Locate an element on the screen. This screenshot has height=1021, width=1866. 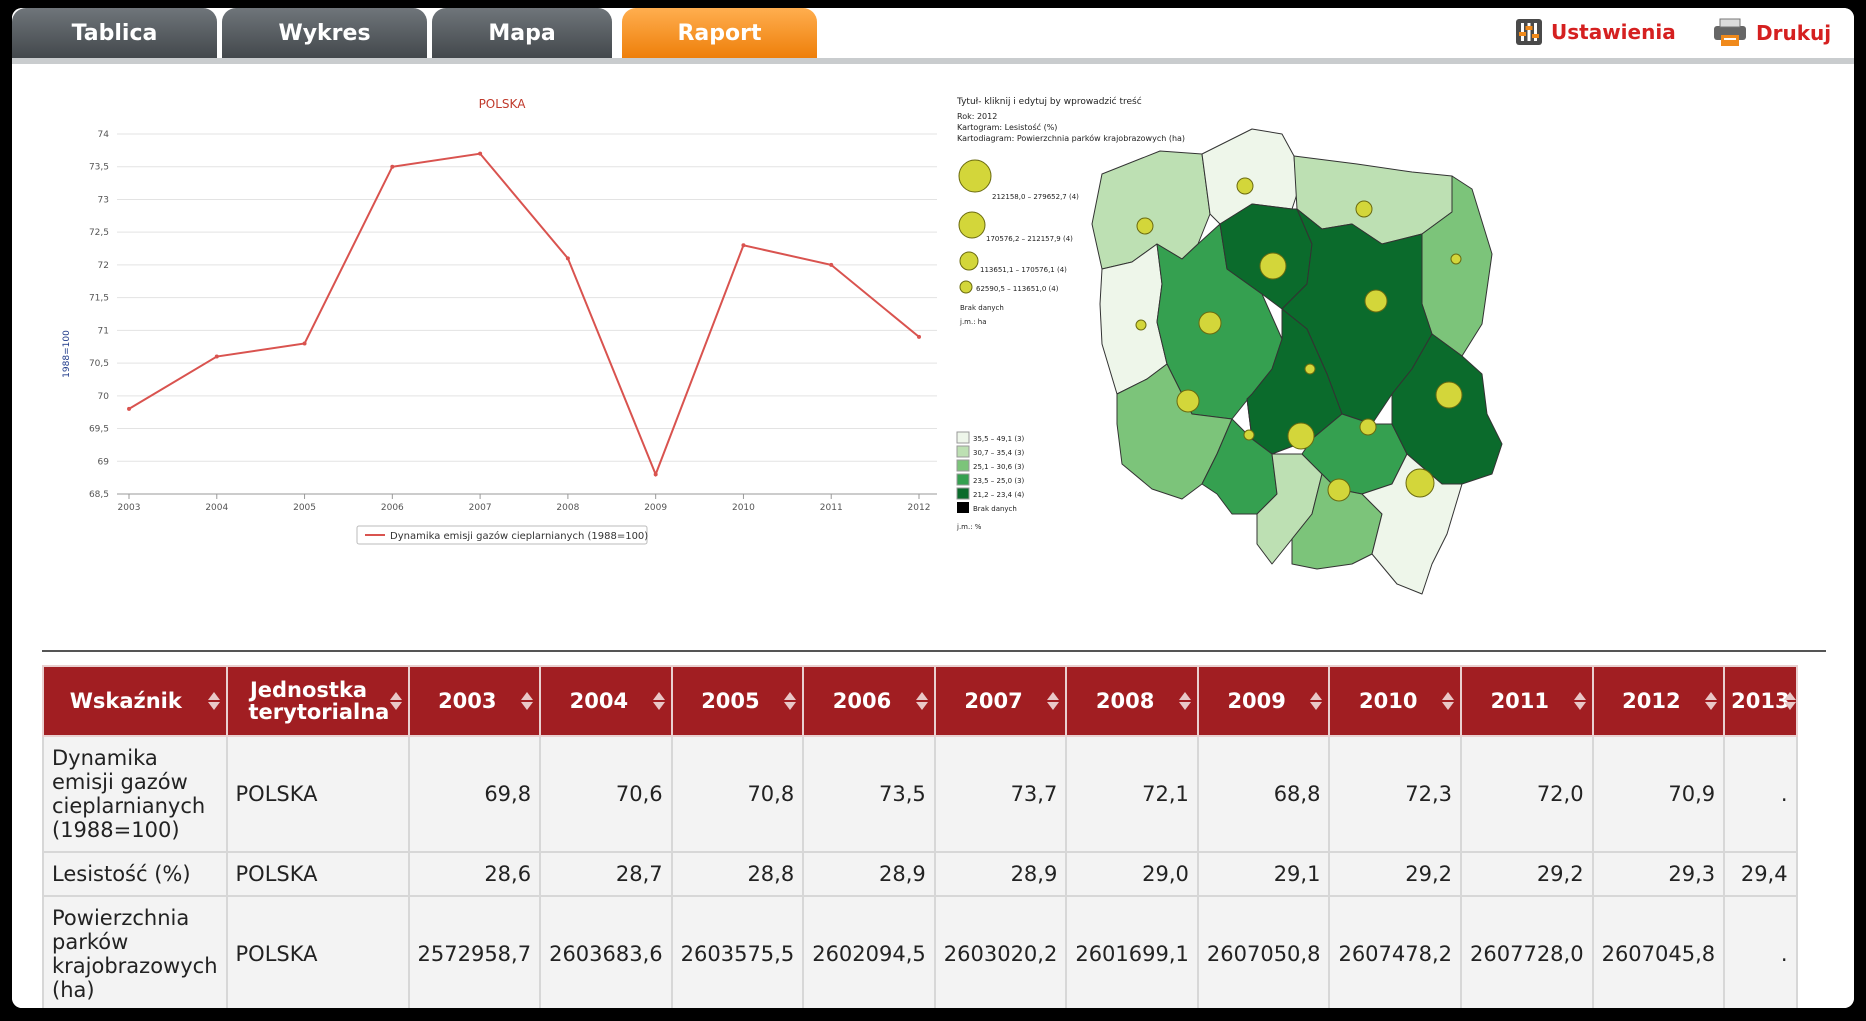
cell-value: 2603575,5 is located at coordinates (737, 951).